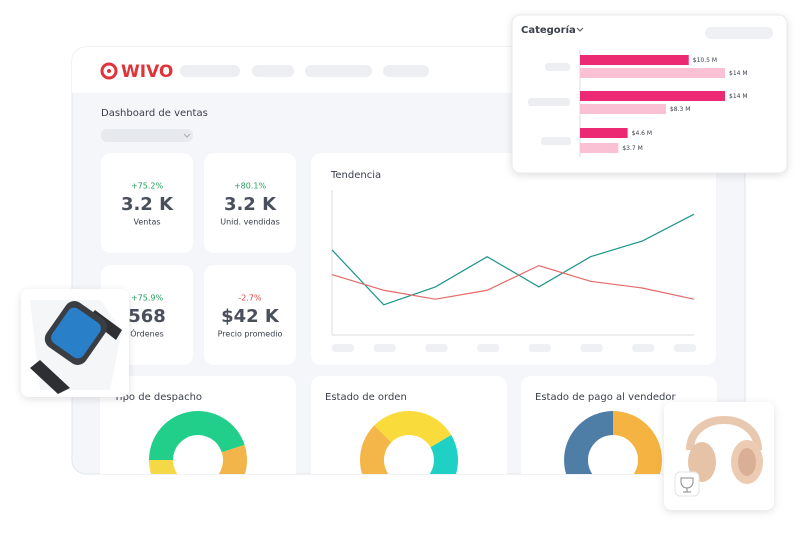  I want to click on donut-title: Estado de pago al vendedor, so click(605, 397).